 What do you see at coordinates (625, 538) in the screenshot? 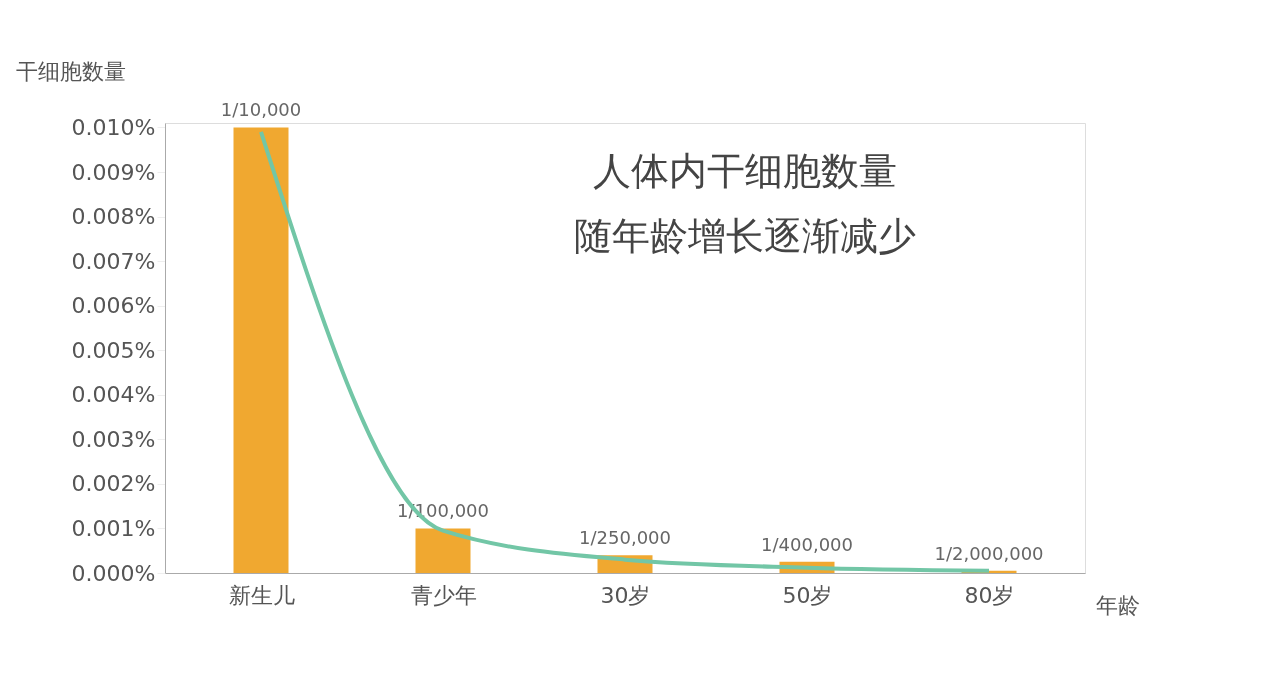
I see `data-label: 1/250,000` at bounding box center [625, 538].